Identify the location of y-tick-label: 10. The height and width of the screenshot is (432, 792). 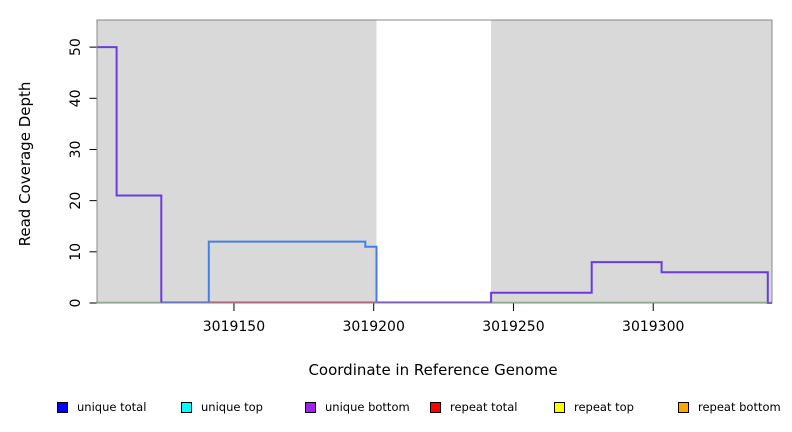
(76, 252).